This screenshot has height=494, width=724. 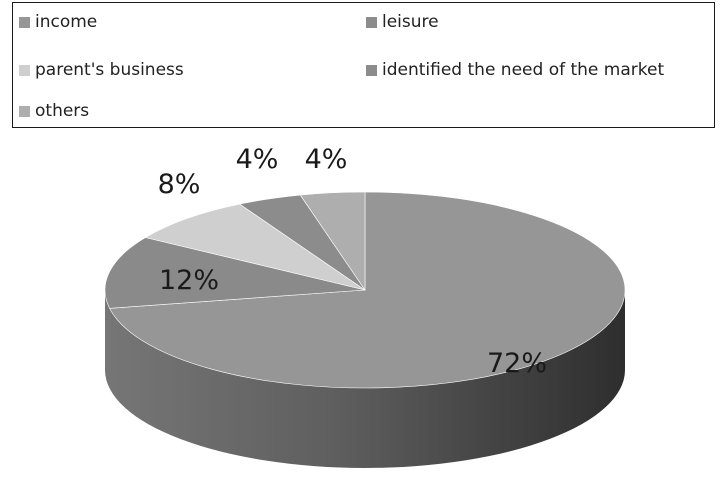 I want to click on legend-item-leisure: leisure, so click(x=402, y=22).